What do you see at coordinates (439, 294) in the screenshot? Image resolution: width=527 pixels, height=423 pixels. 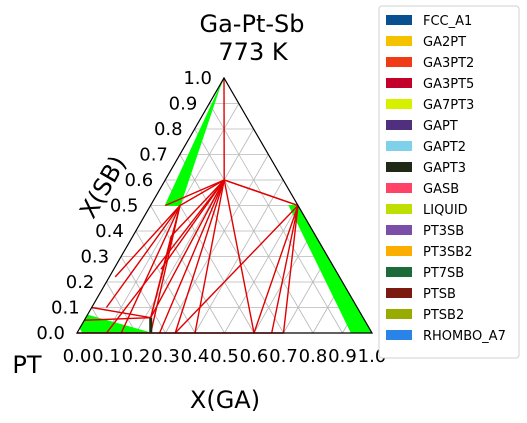 I see `legend-label: PTSB` at bounding box center [439, 294].